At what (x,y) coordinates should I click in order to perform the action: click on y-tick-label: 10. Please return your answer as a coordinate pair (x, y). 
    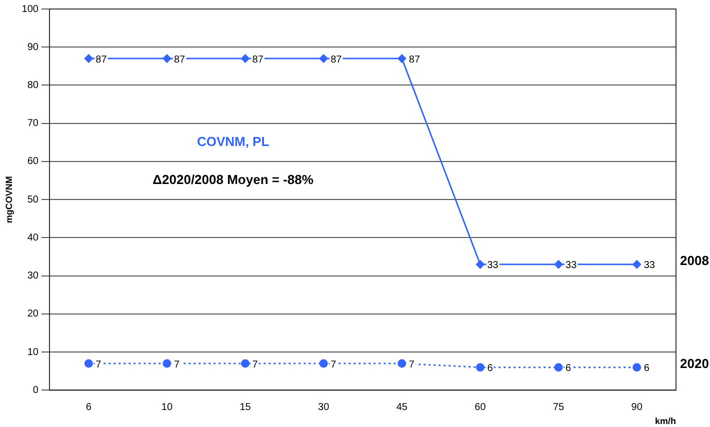
    Looking at the image, I should click on (33, 352).